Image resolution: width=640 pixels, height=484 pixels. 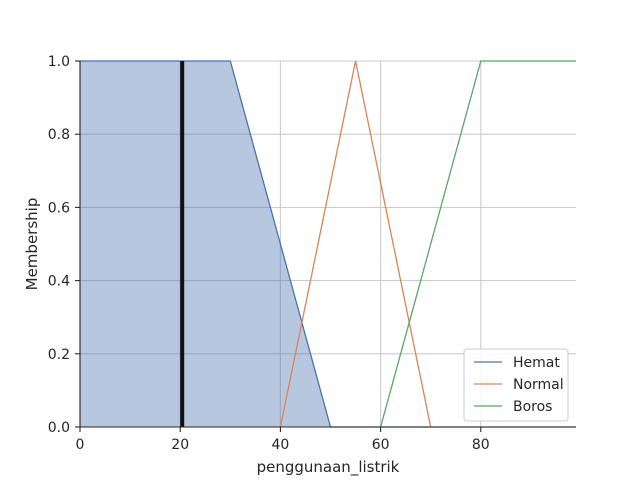 I want to click on y-tick-label: 0.2, so click(x=59, y=355).